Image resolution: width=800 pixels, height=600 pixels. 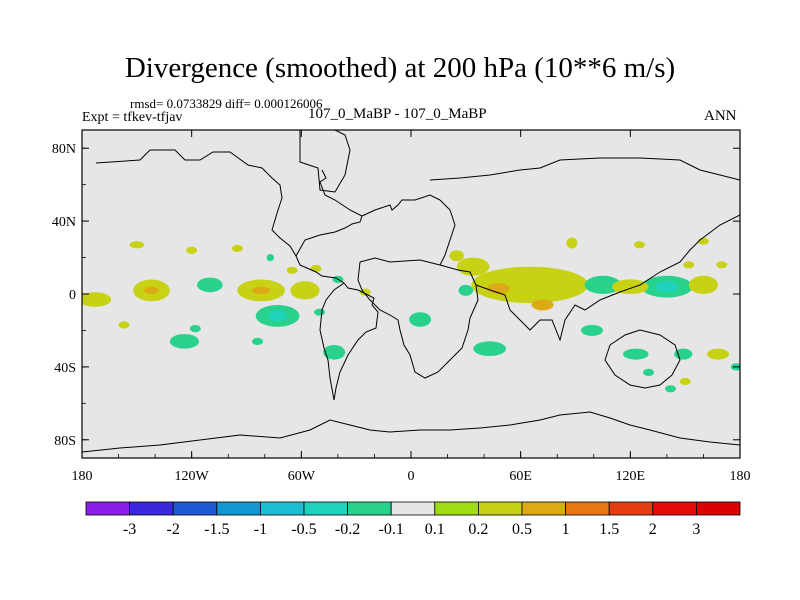 What do you see at coordinates (325, 161) in the screenshot?
I see `coastline-greenland` at bounding box center [325, 161].